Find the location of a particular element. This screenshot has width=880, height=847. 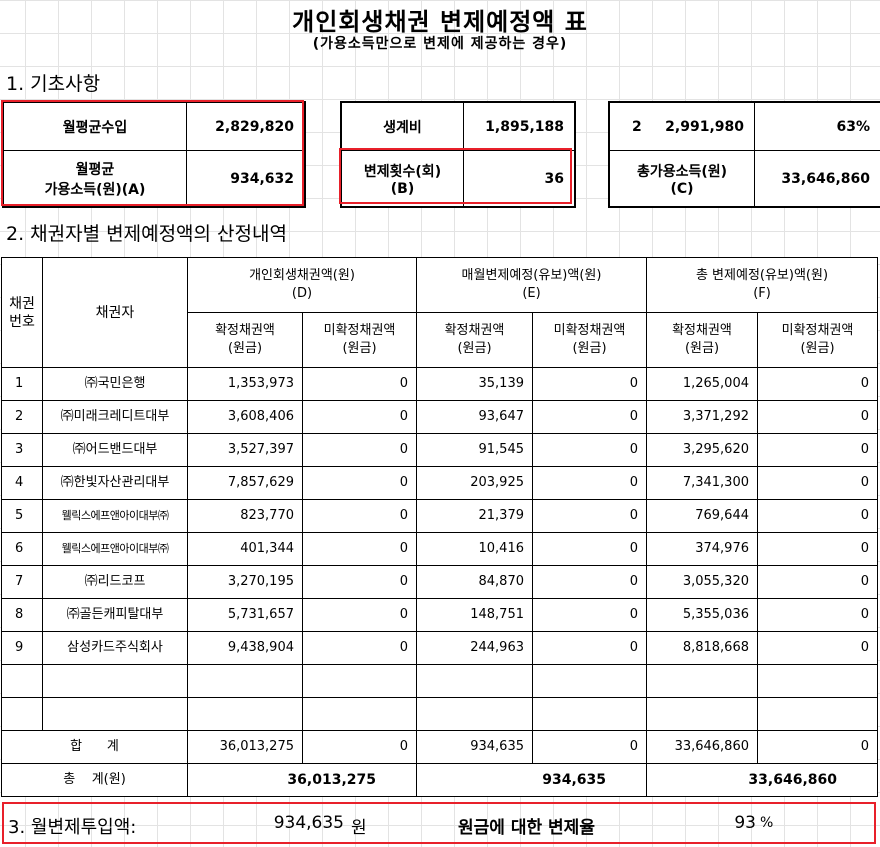

creditor-no: 6 is located at coordinates (22, 549).